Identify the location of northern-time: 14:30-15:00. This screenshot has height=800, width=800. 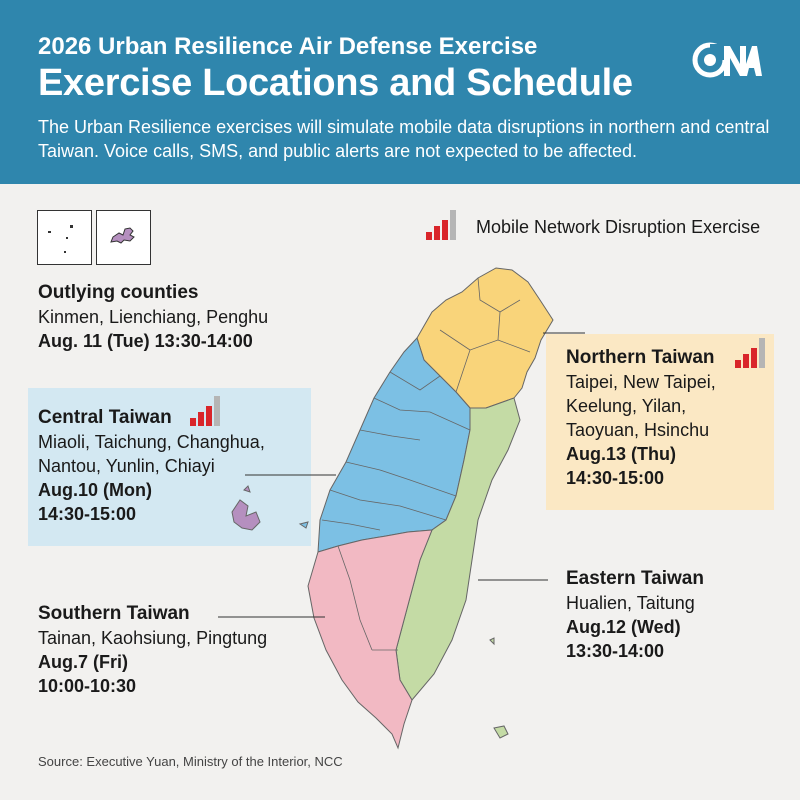
(615, 478).